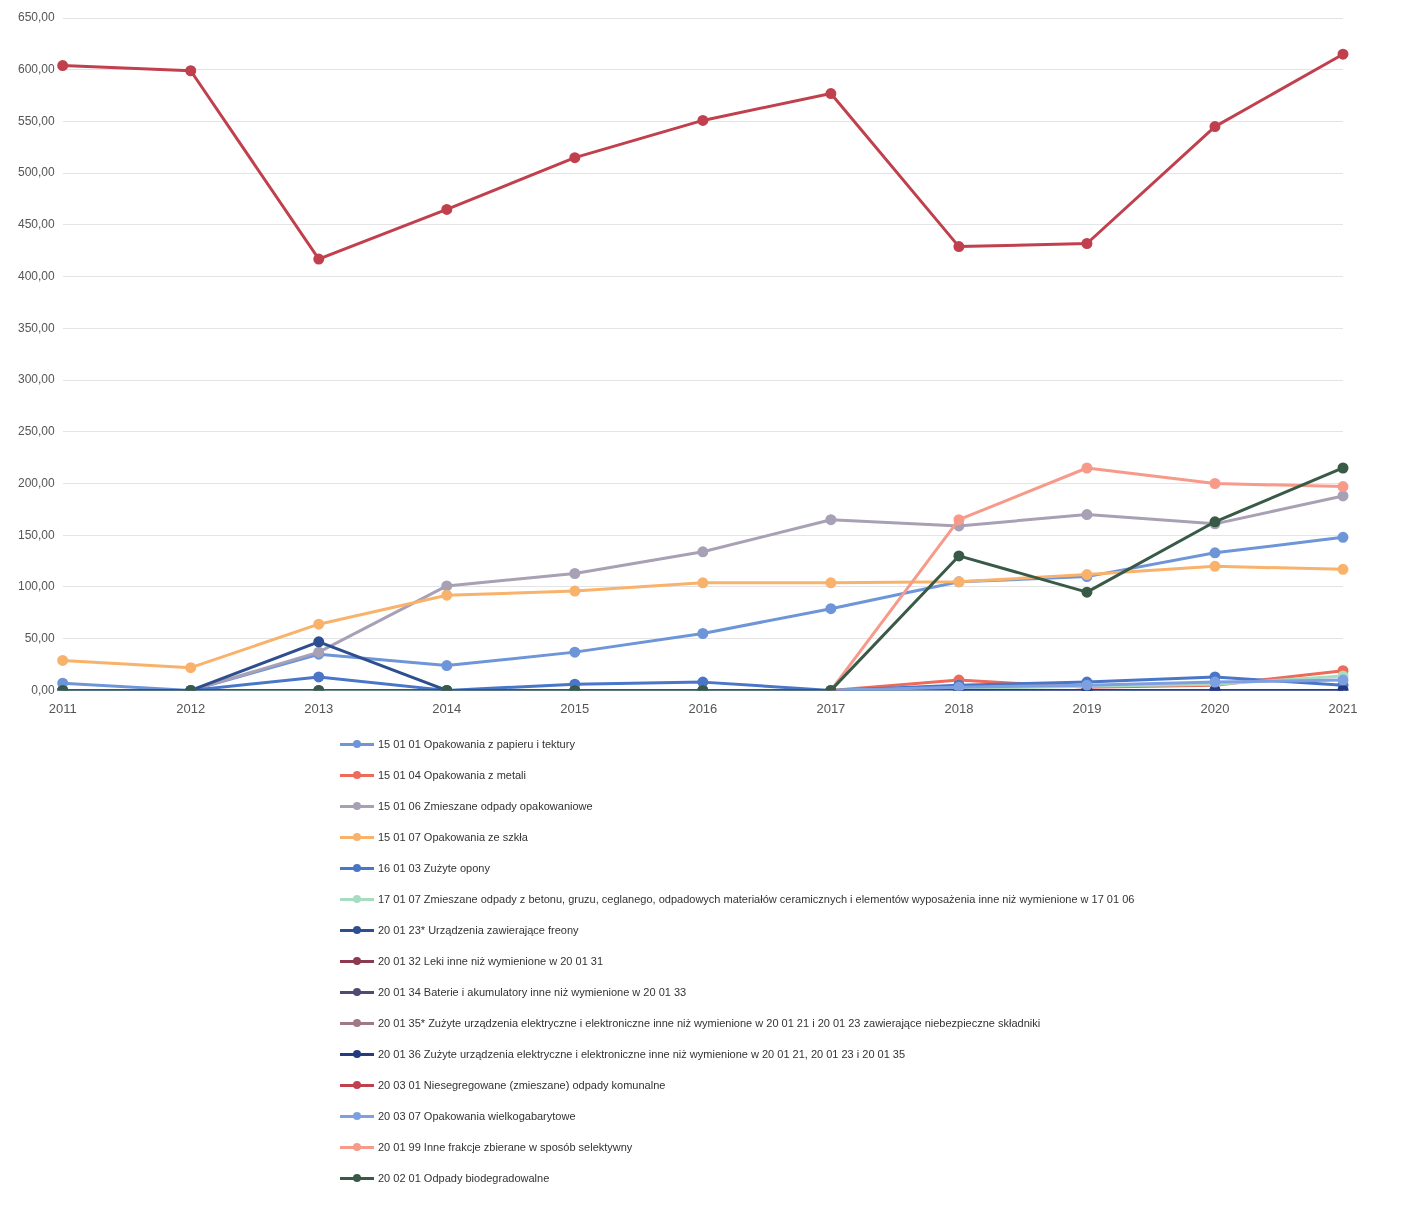 This screenshot has width=1413, height=1211. What do you see at coordinates (452, 774) in the screenshot?
I see `legend-label: 15 01 04 Opakowania z metali` at bounding box center [452, 774].